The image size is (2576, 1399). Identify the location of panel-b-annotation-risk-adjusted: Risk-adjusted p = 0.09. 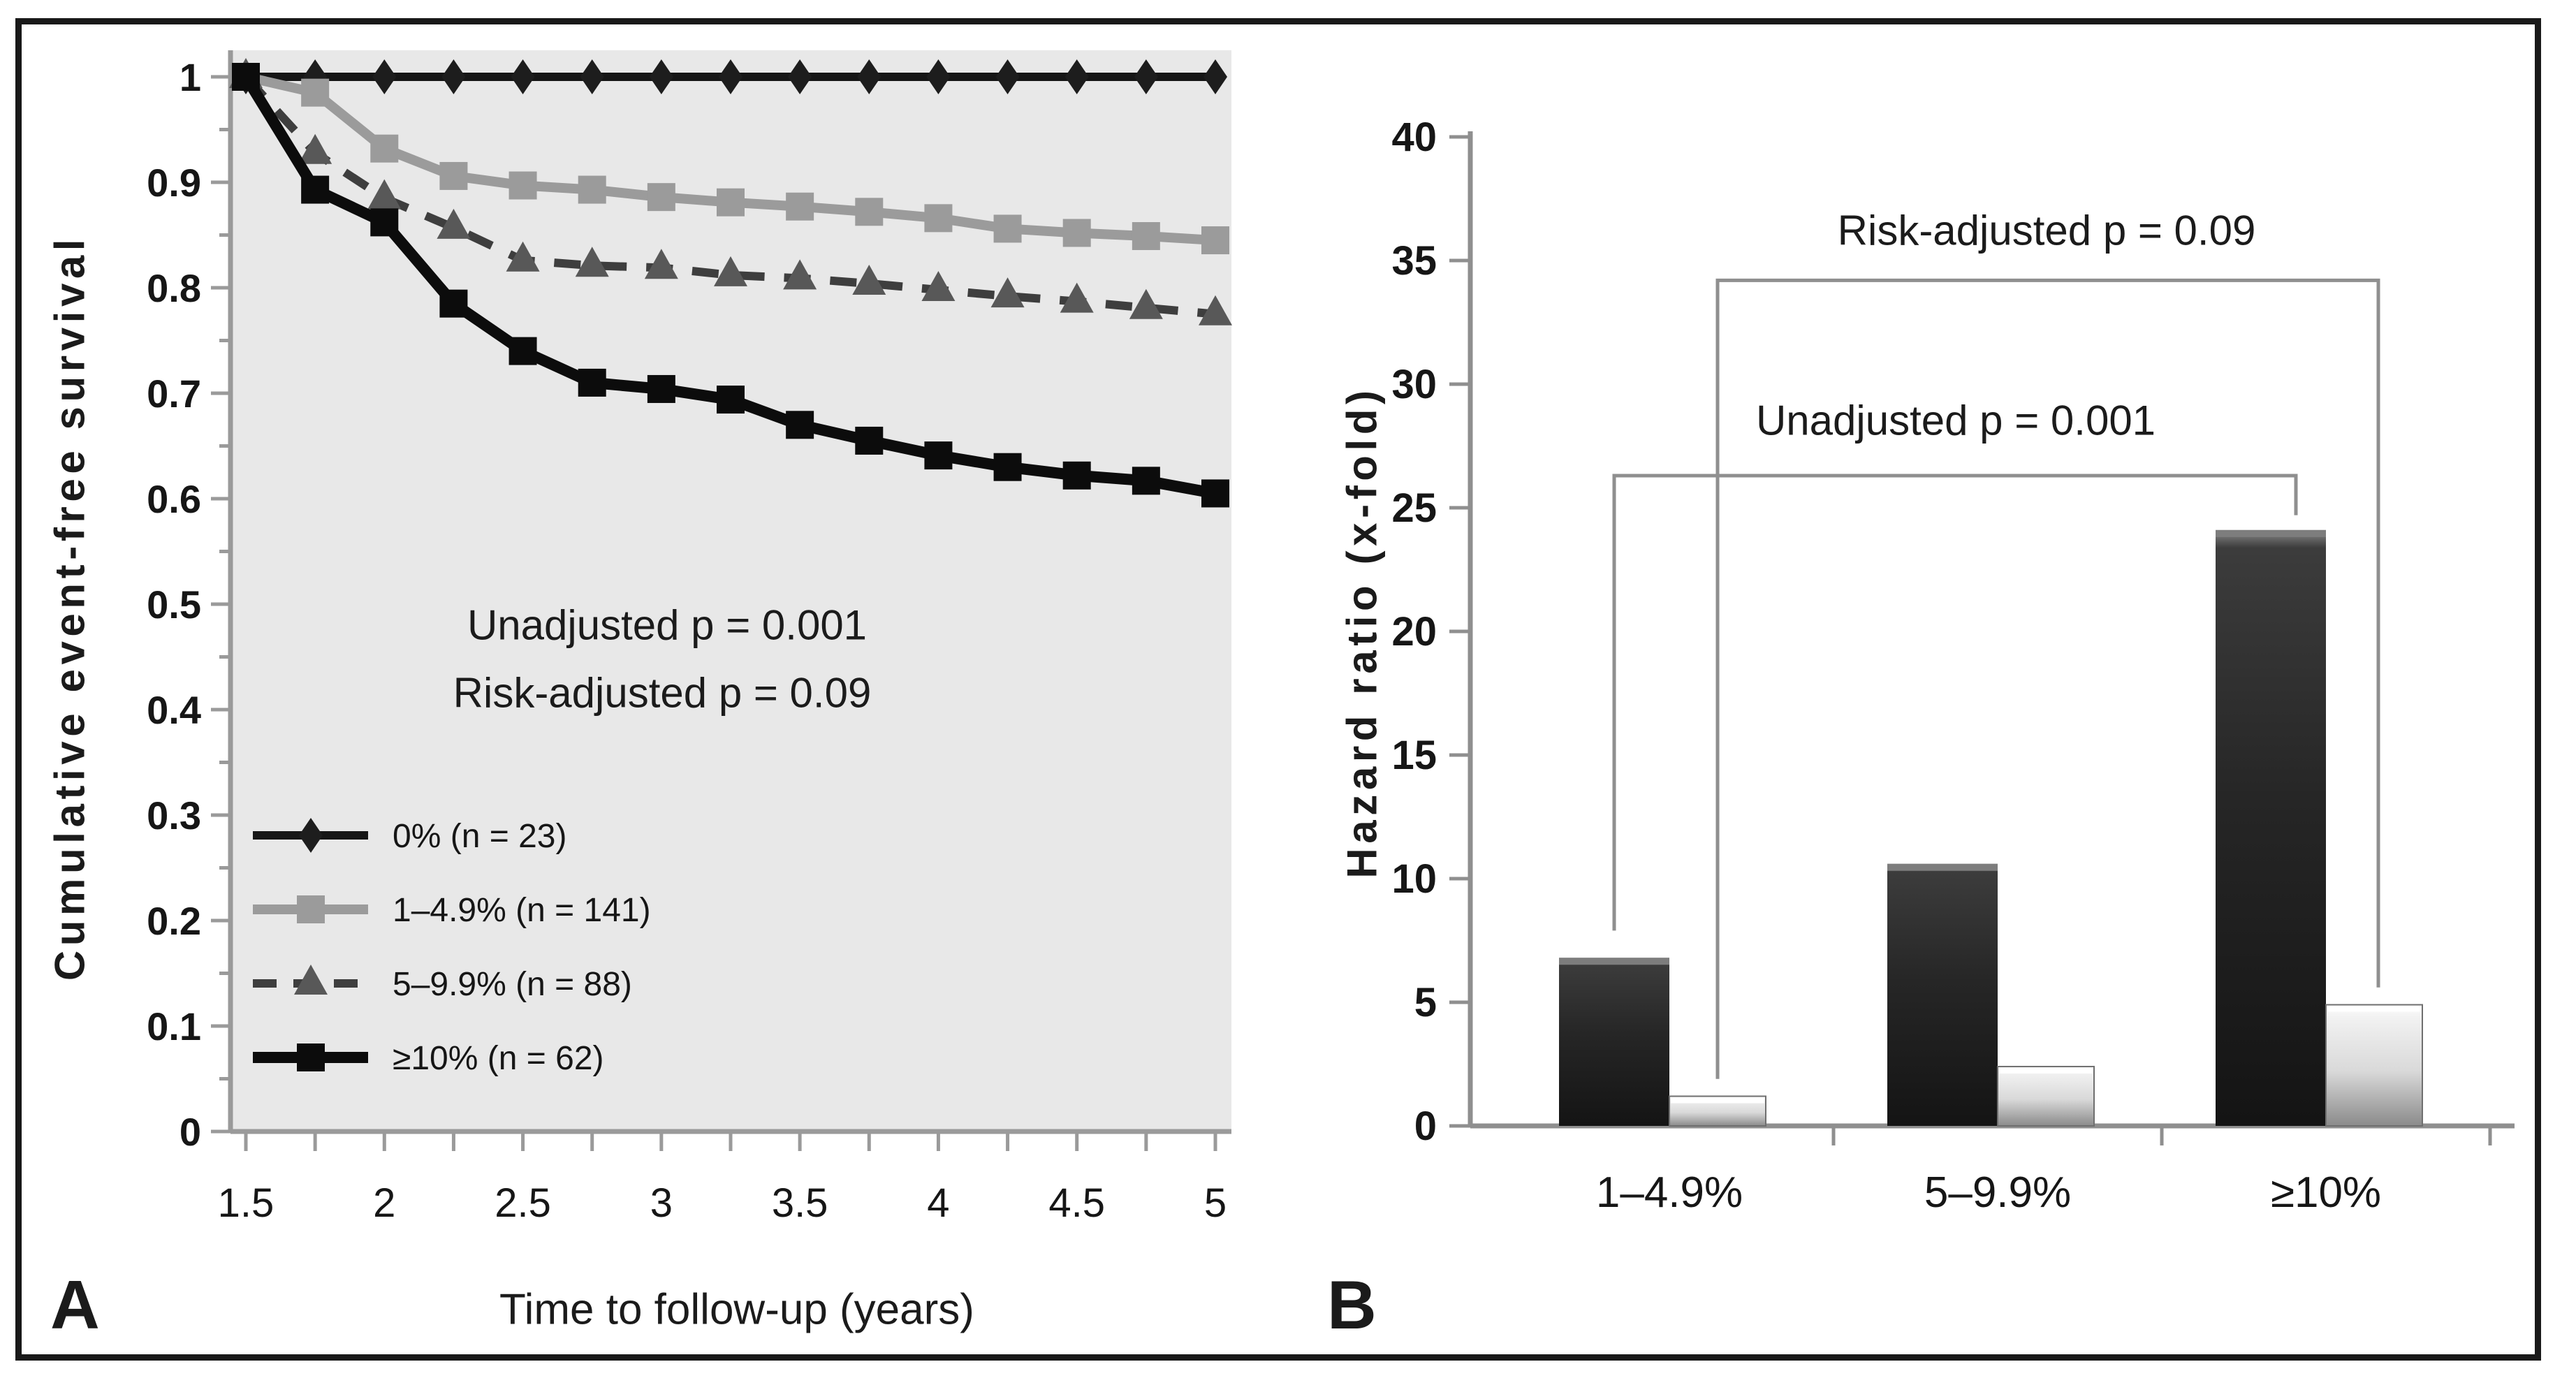
(2046, 230).